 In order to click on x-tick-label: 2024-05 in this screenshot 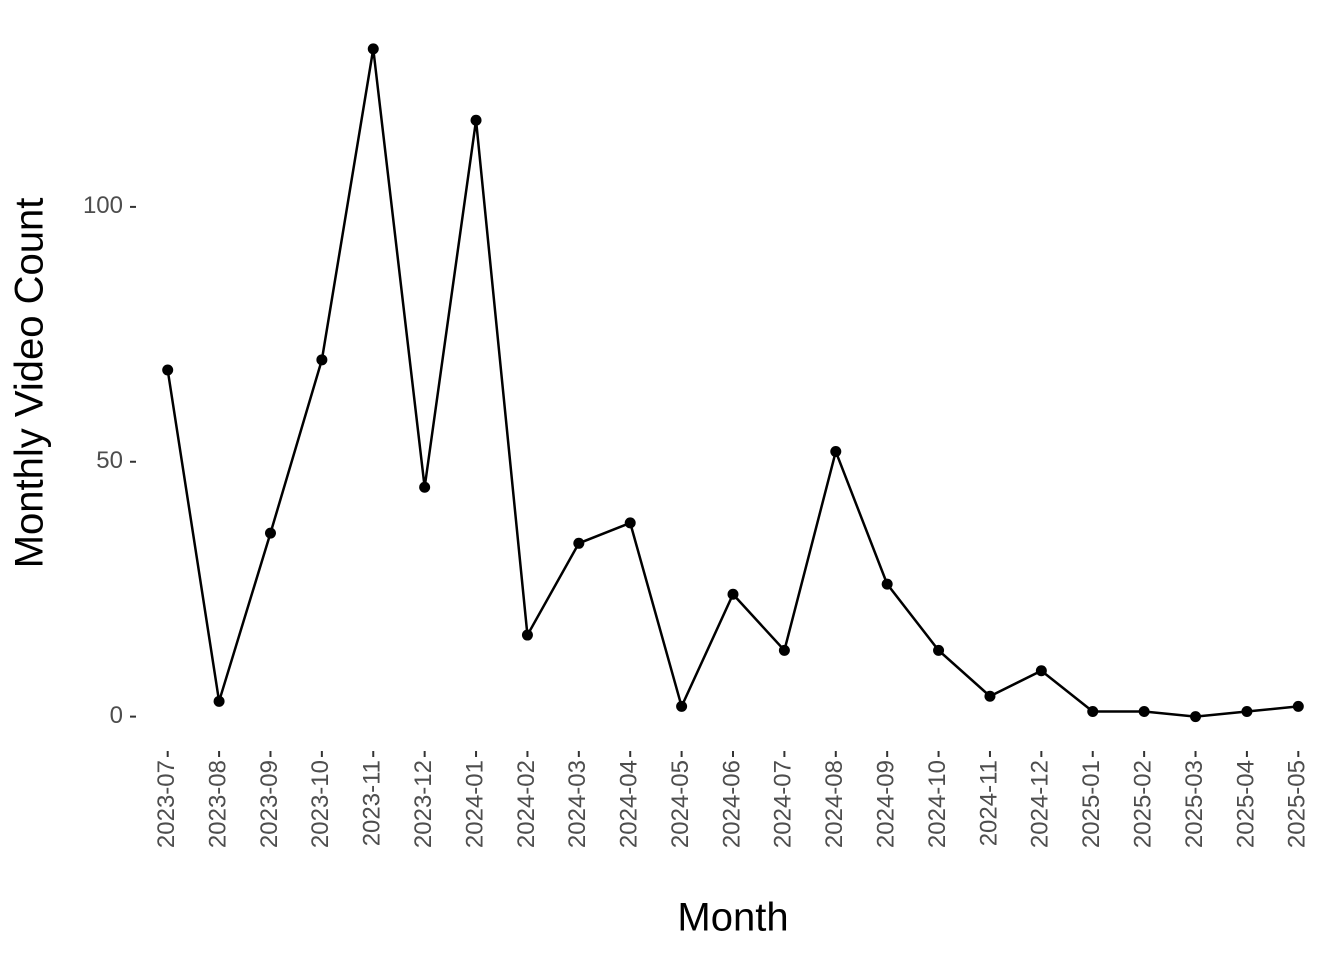, I will do `click(680, 804)`.